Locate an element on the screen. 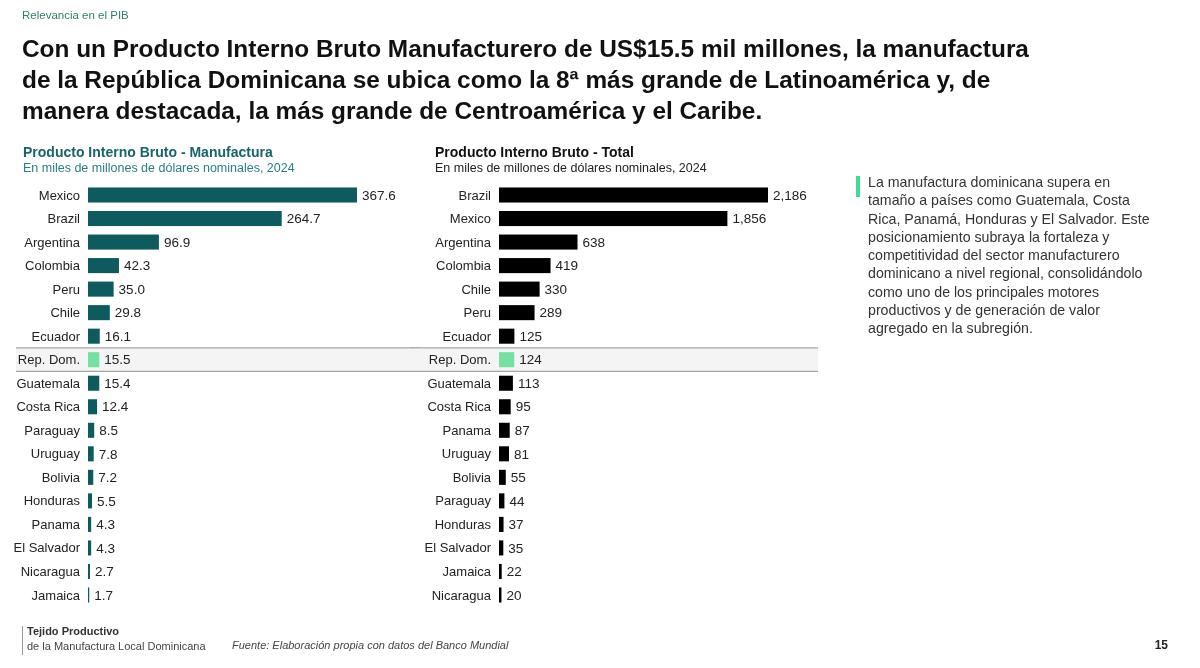  data-label: 15.4 is located at coordinates (118, 383).